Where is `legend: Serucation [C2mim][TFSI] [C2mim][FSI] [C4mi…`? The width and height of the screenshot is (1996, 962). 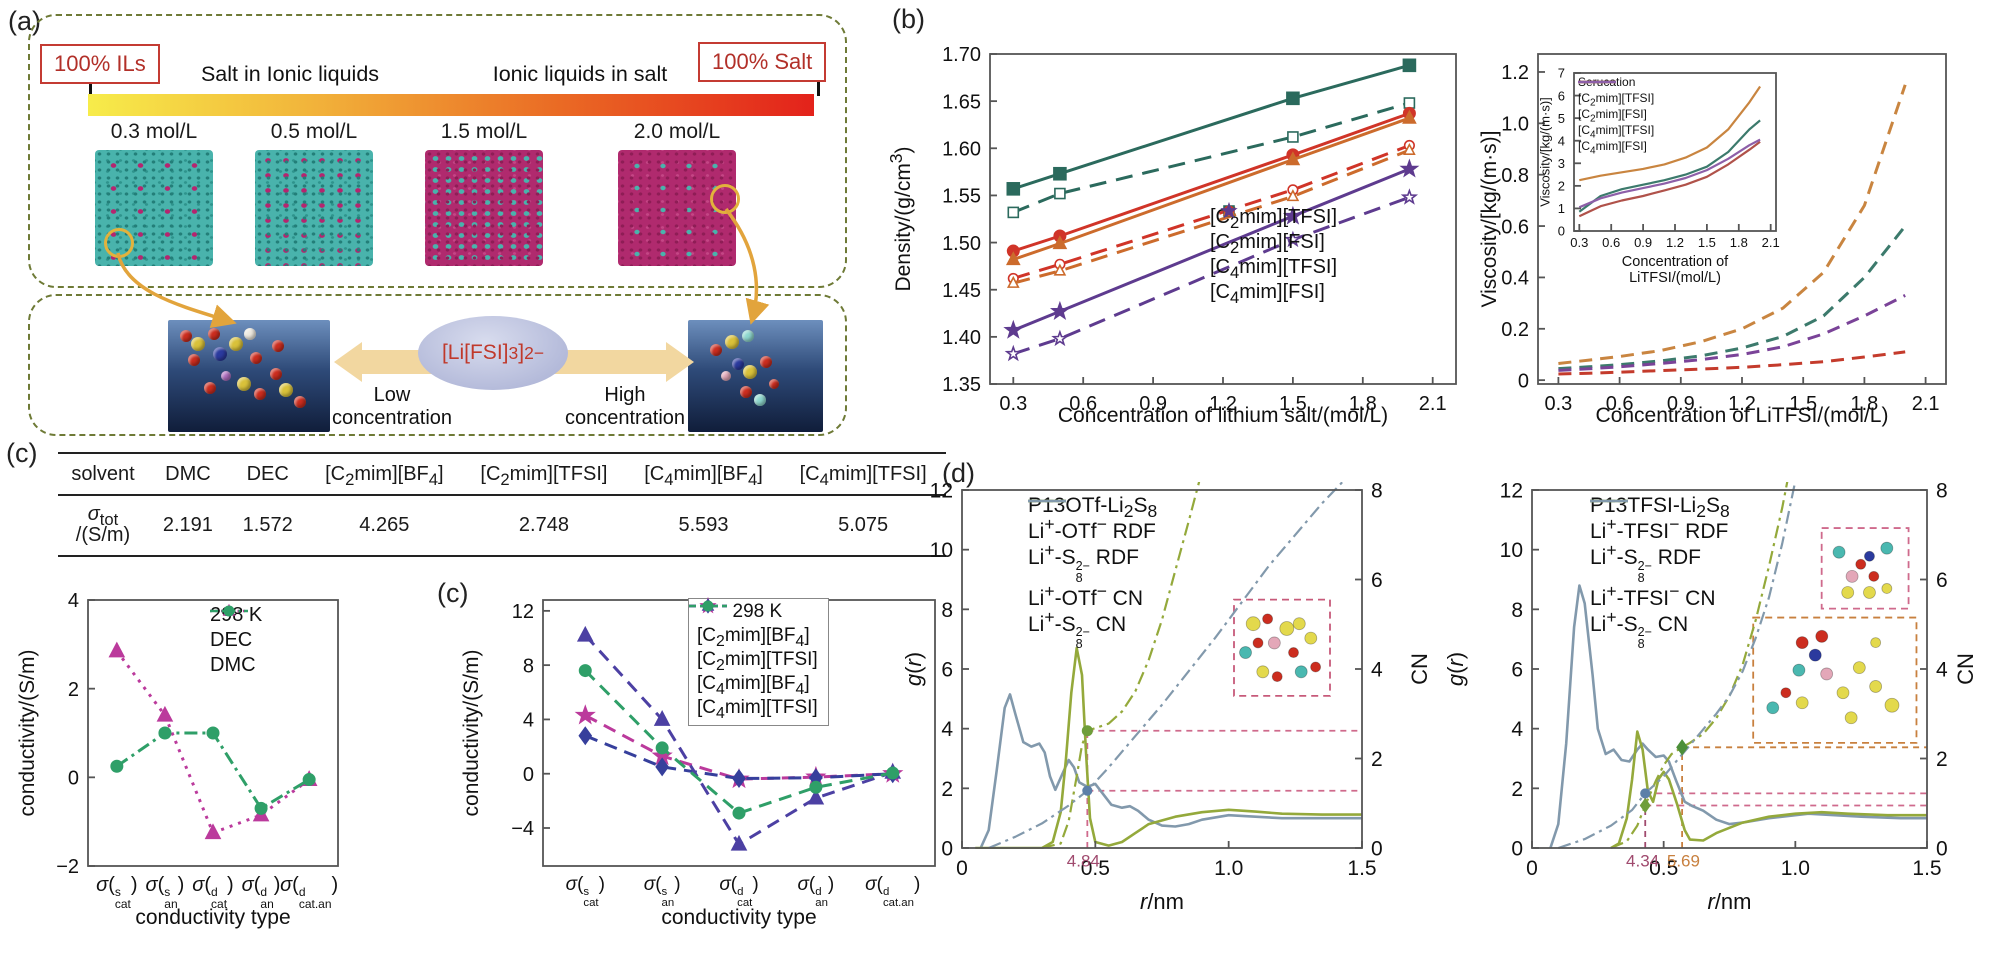 legend: Serucation [C2mim][TFSI] [C2mim][FSI] [C4mi… is located at coordinates (1616, 115).